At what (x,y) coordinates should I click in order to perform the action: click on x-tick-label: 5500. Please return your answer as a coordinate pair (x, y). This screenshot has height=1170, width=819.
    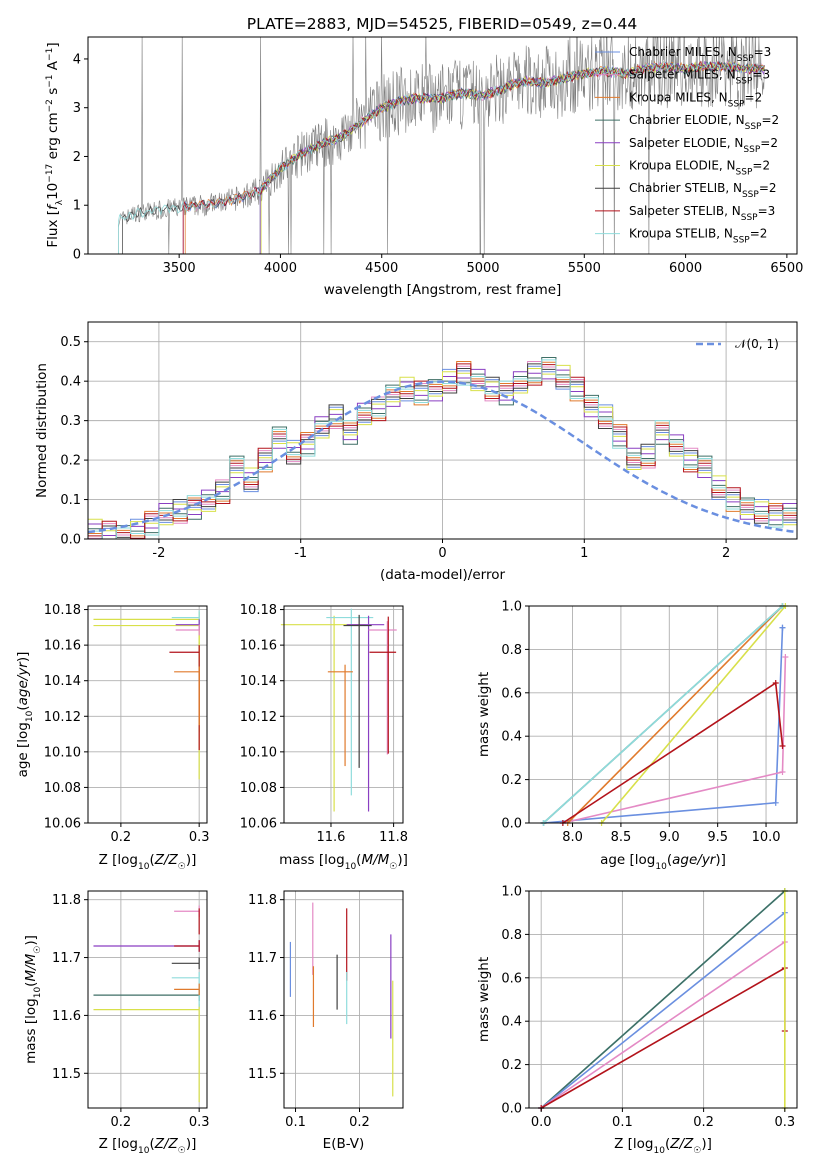
    Looking at the image, I should click on (584, 268).